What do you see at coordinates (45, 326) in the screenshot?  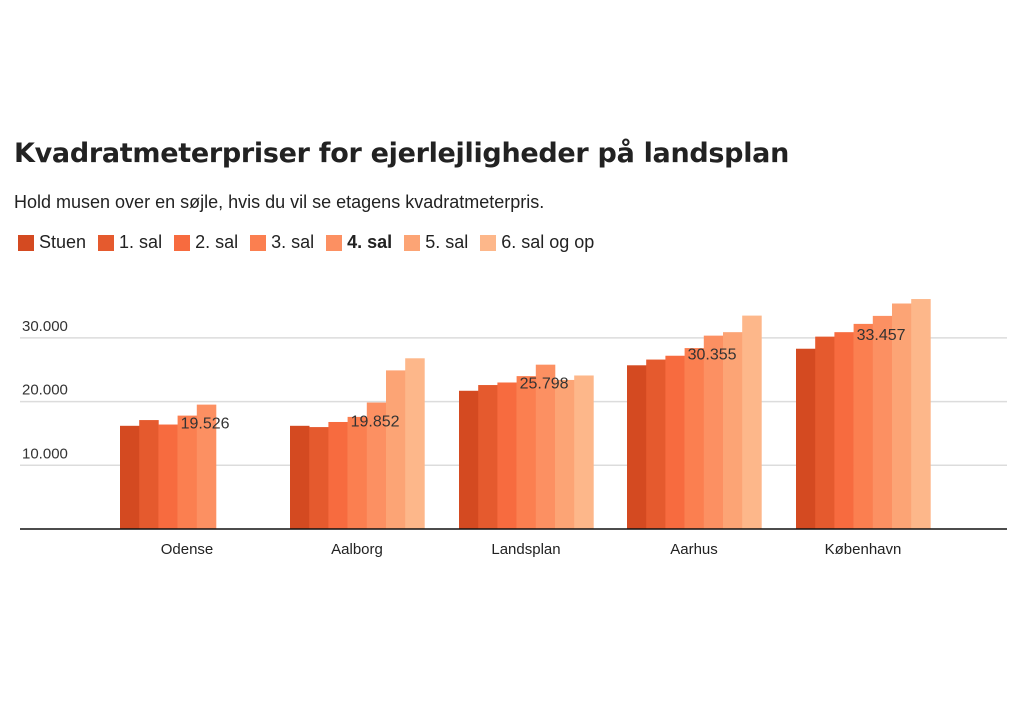 I see `y-tick-label: 30.000` at bounding box center [45, 326].